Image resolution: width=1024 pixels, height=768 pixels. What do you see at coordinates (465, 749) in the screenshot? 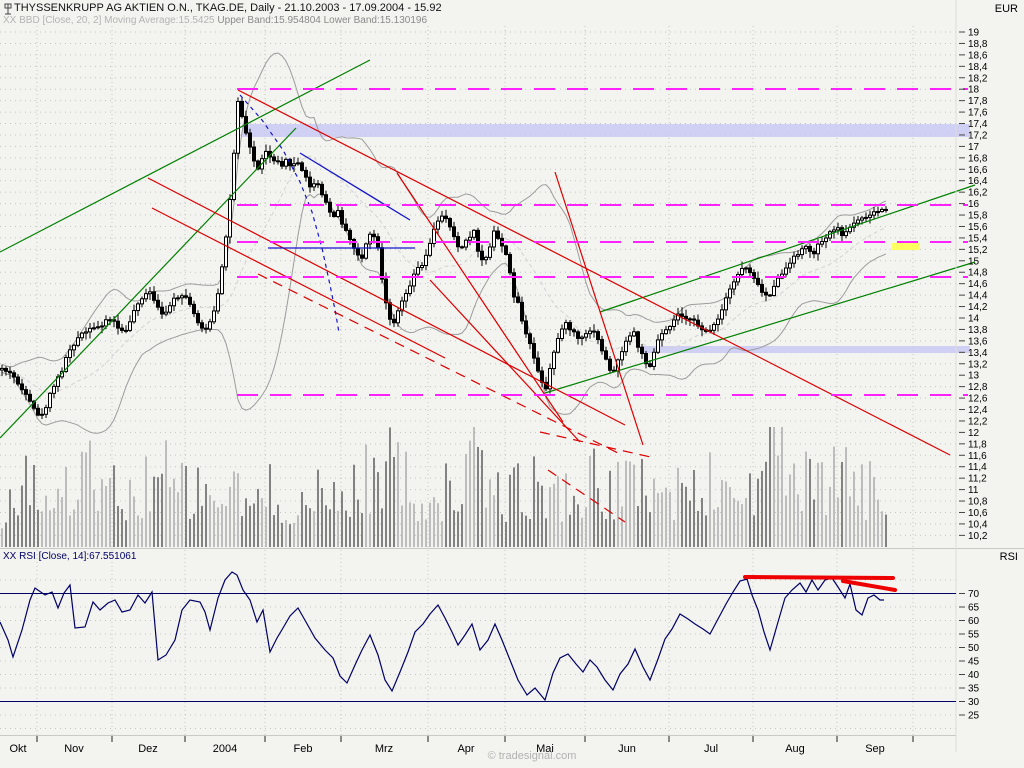
I see `x-axis-month-label: Apr` at bounding box center [465, 749].